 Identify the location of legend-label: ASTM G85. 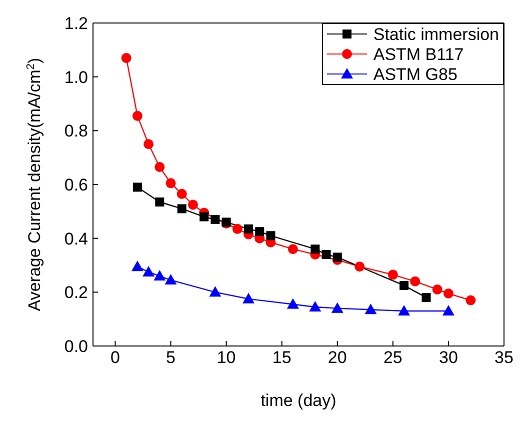
(415, 74).